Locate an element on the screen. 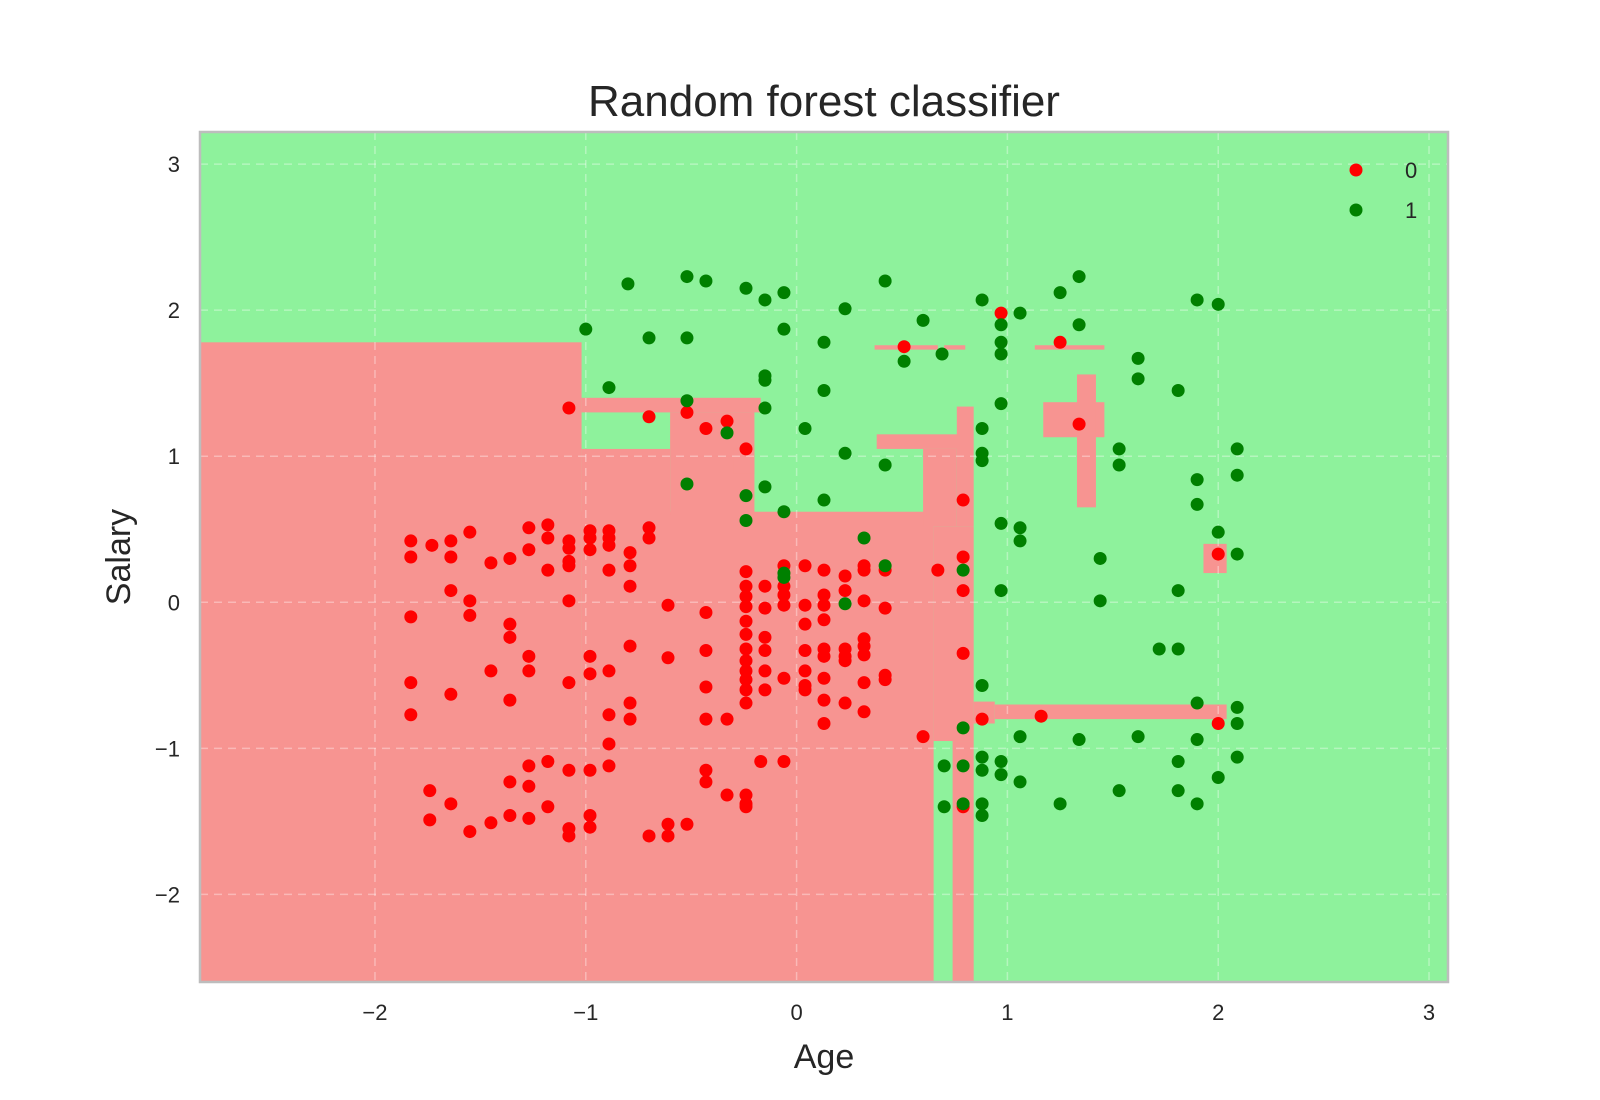 This screenshot has height=1100, width=1600. x-tick-label: 2 is located at coordinates (1218, 1012).